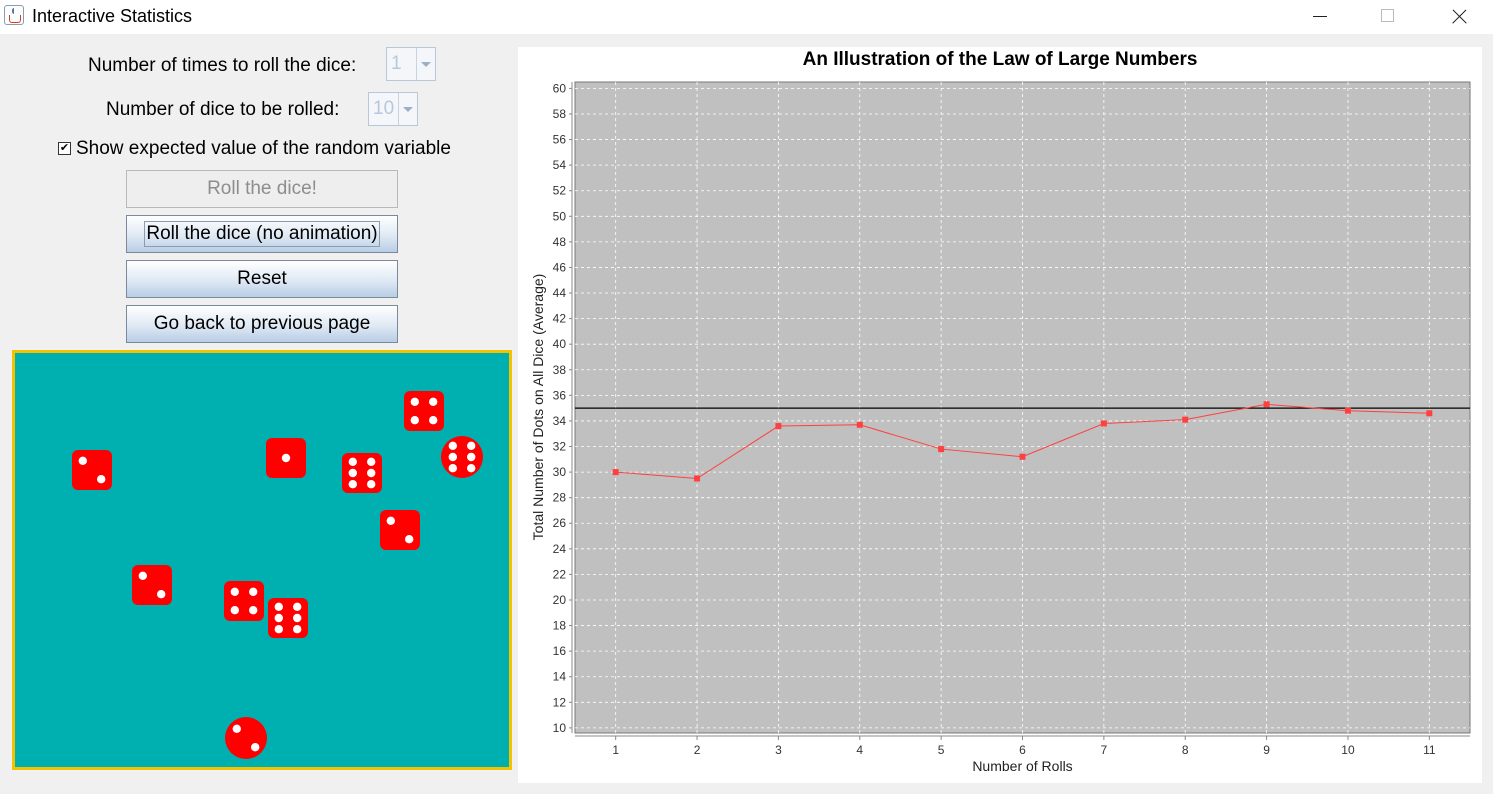 The height and width of the screenshot is (794, 1493). Describe the element at coordinates (560, 319) in the screenshot. I see `y-tick-label: 42` at that location.